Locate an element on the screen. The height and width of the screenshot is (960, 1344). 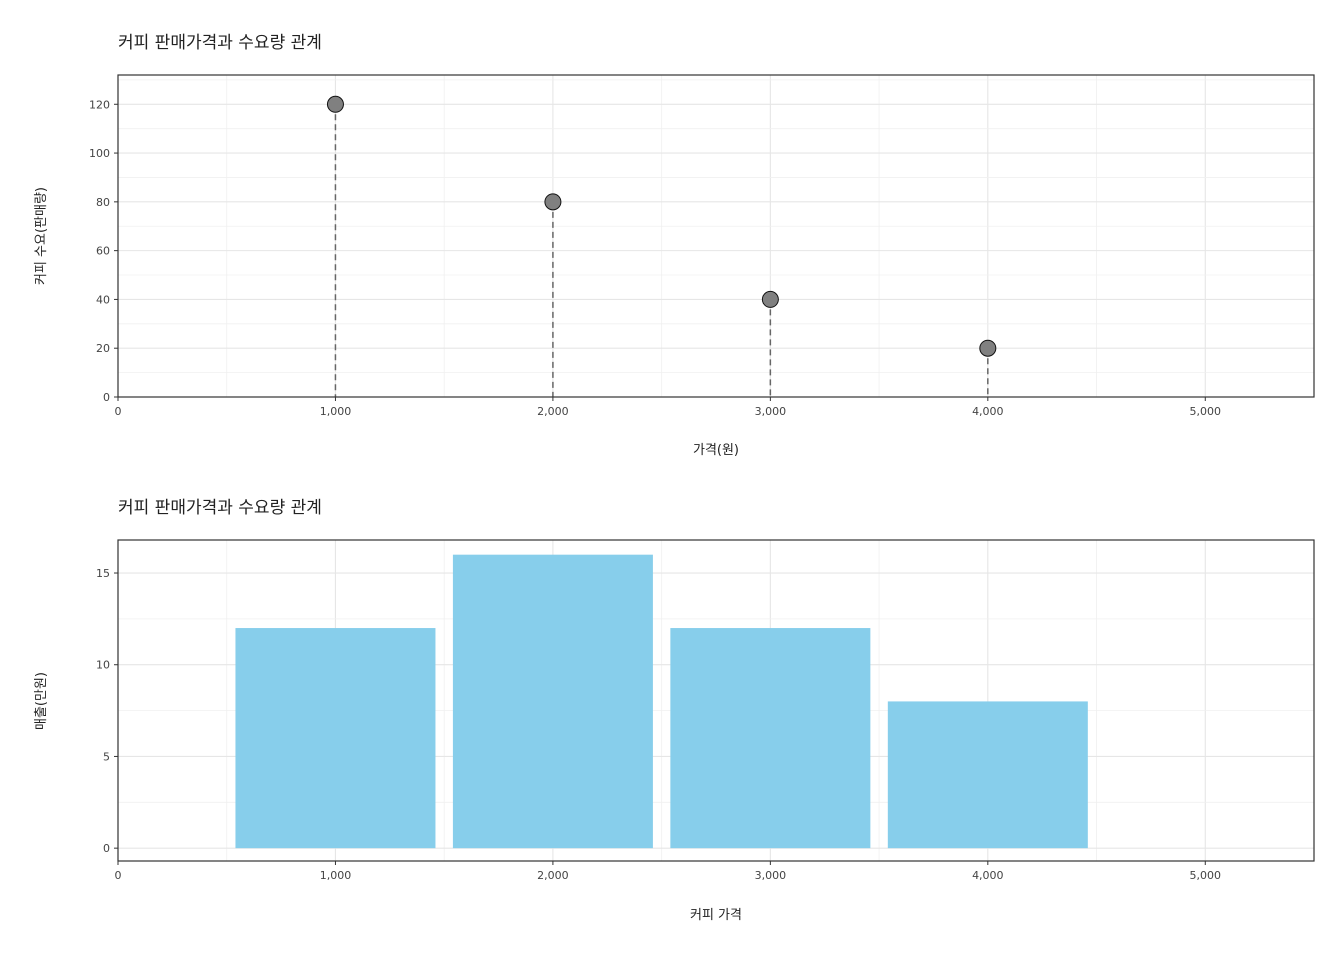
y-axis-title: 커피 수요(판매량) is located at coordinates (41, 236).